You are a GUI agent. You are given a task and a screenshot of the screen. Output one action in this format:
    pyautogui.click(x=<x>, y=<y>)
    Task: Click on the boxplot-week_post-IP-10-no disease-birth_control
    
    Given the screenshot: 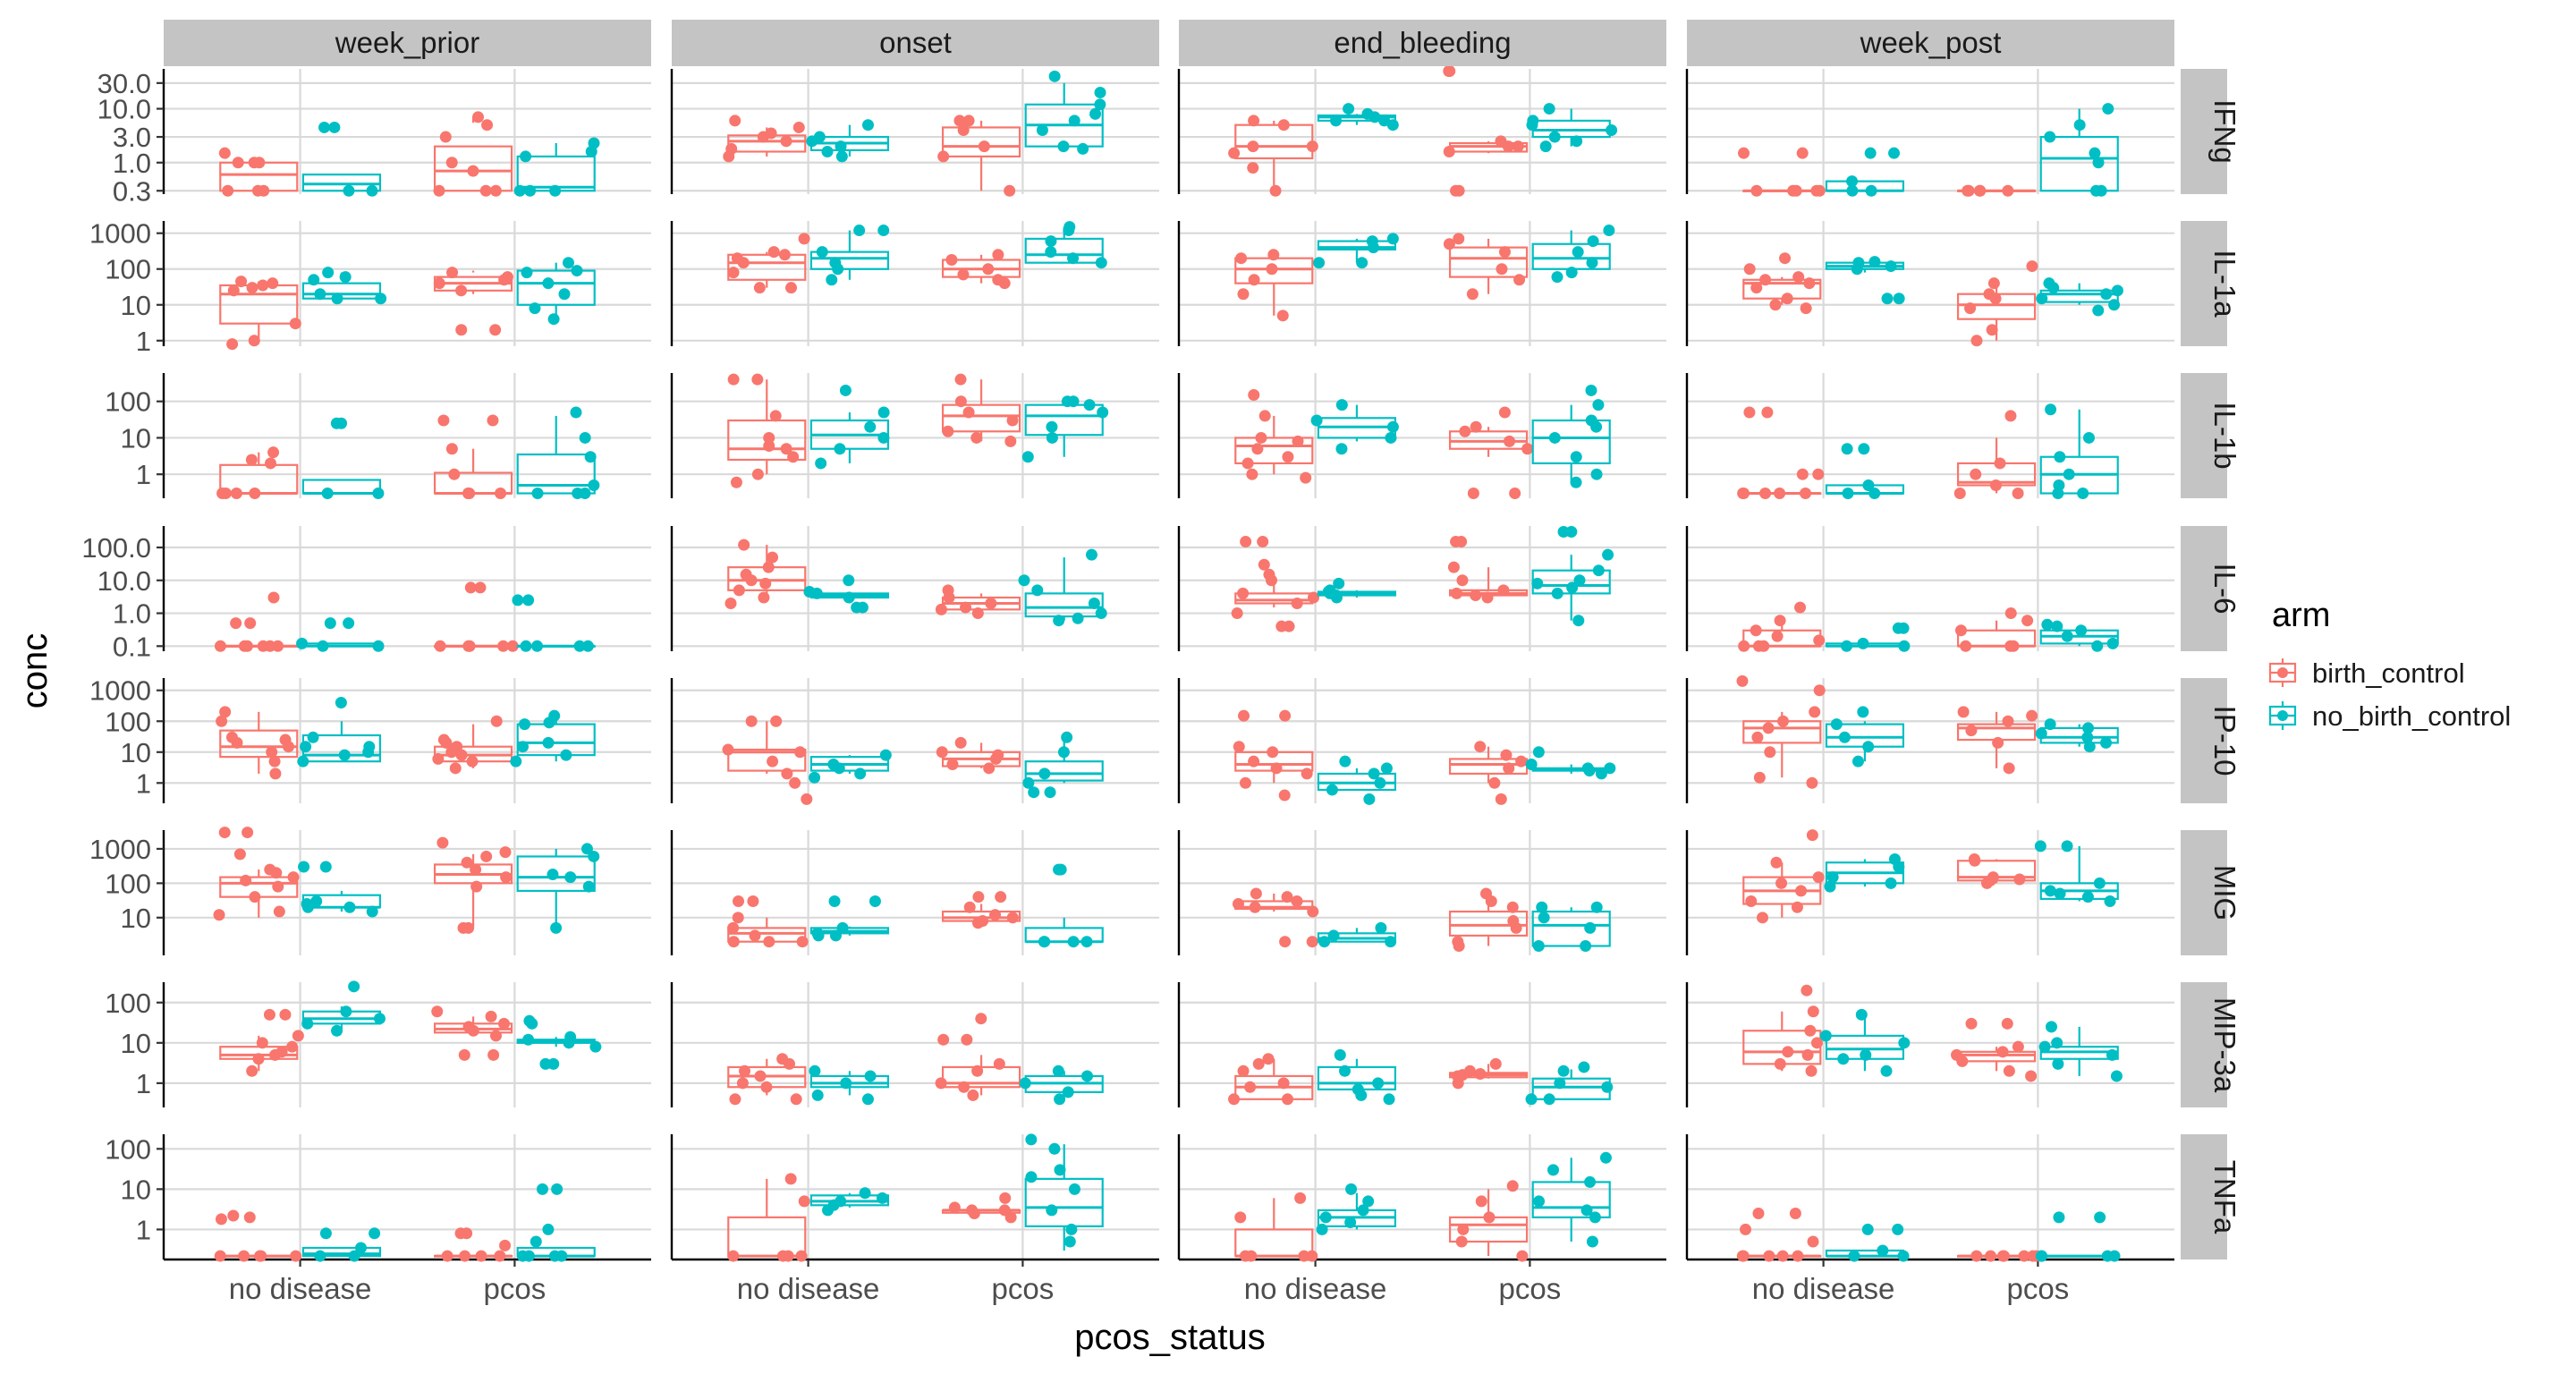 What is the action you would take?
    pyautogui.click(x=1781, y=731)
    